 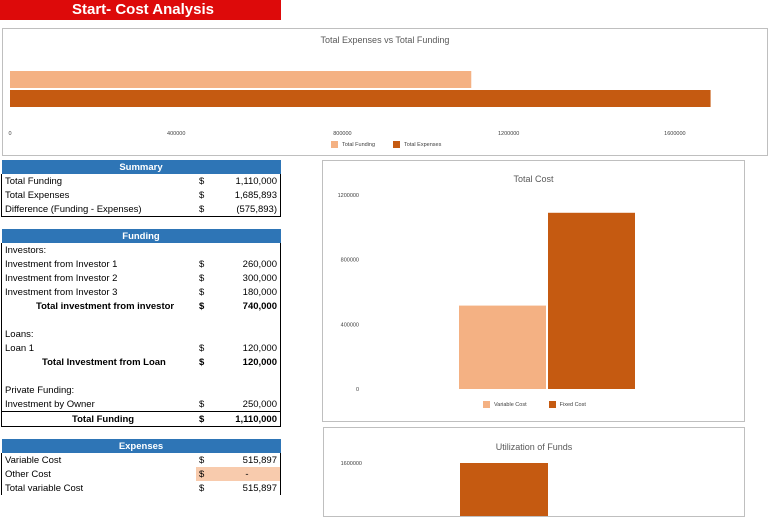 What do you see at coordinates (334, 144) in the screenshot?
I see `legend-swatch-funding` at bounding box center [334, 144].